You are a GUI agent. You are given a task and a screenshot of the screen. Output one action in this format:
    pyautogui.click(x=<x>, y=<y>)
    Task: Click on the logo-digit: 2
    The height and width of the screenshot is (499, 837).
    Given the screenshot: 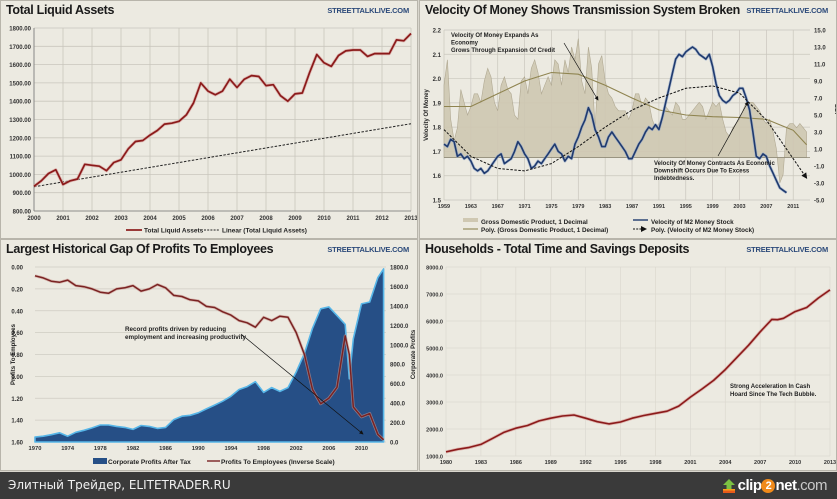 What is the action you would take?
    pyautogui.click(x=768, y=486)
    